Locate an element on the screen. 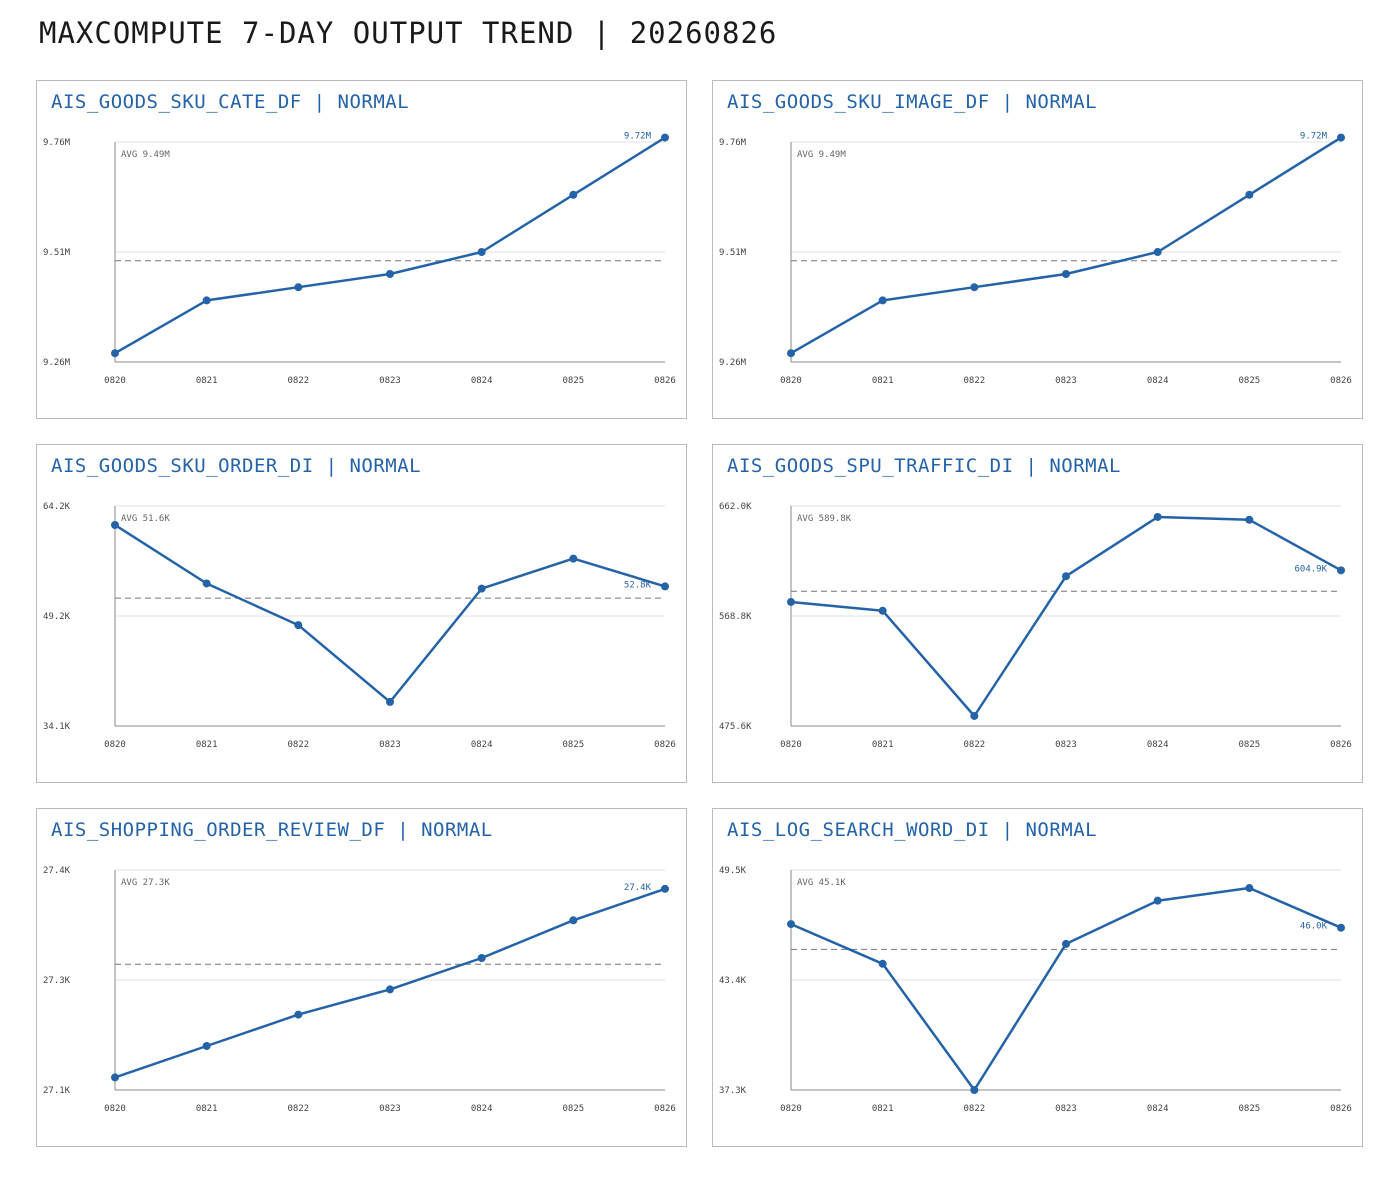 This screenshot has width=1400, height=1178. y-tick-label: 475.6K is located at coordinates (735, 727).